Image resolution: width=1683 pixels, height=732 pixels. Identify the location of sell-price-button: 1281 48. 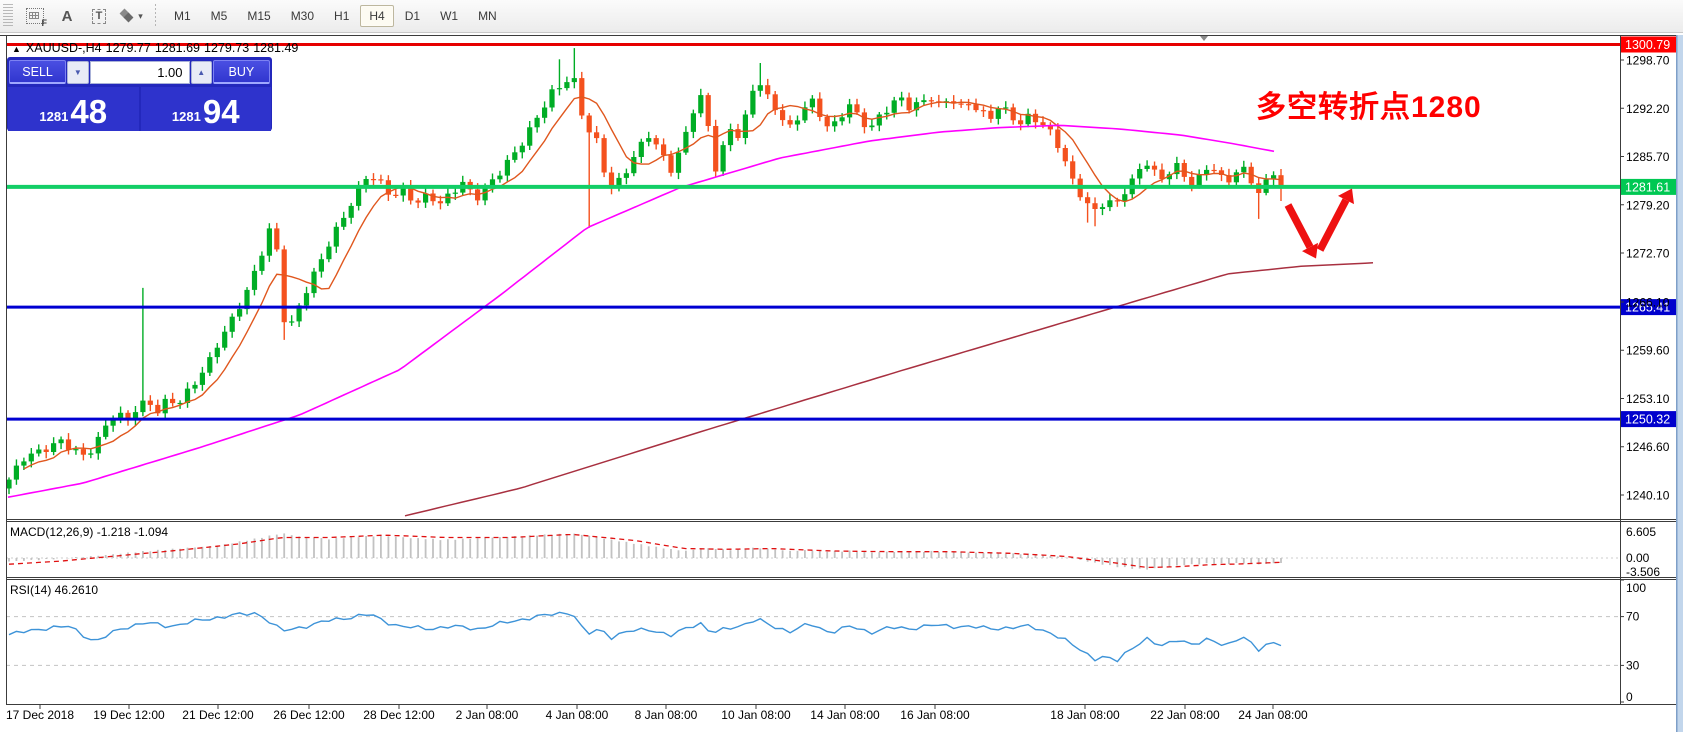
(73, 109).